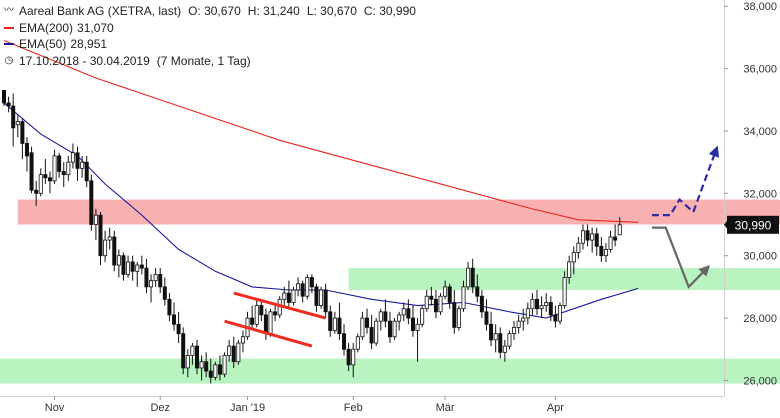 The width and height of the screenshot is (780, 418). I want to click on y-tick-label: 34,000, so click(760, 132).